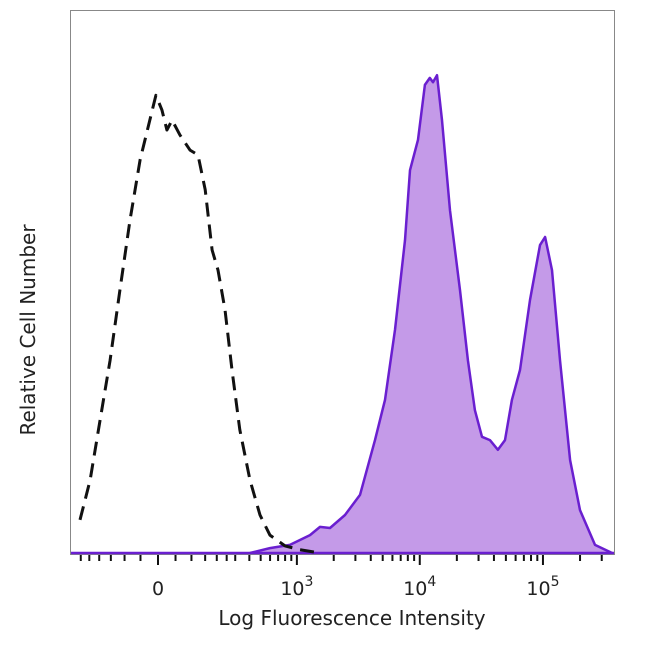 The height and width of the screenshot is (650, 650). What do you see at coordinates (28, 330) in the screenshot?
I see `y-axis-label: Relative Cell Number` at bounding box center [28, 330].